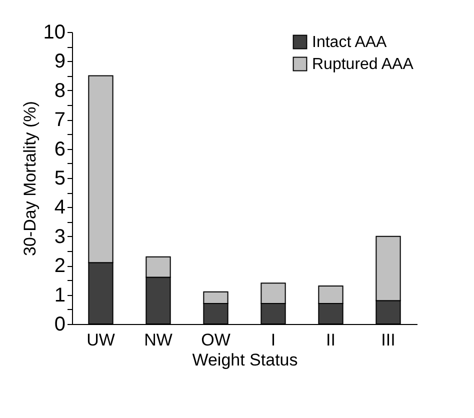 The image size is (474, 418). Describe the element at coordinates (158, 340) in the screenshot. I see `x-tick-label: NW` at that location.